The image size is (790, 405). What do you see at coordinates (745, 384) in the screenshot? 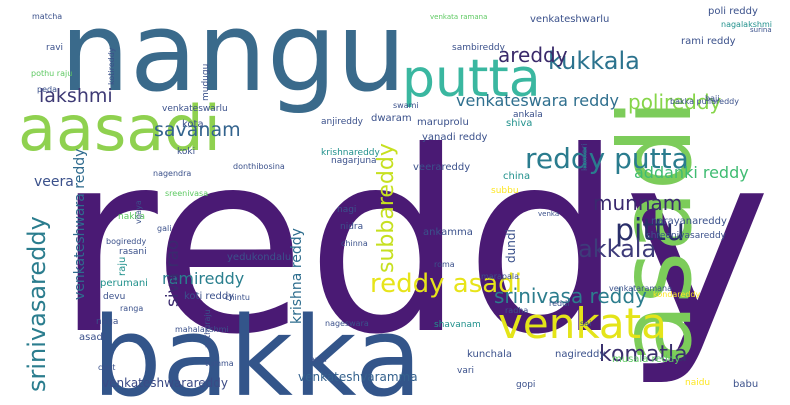
I see `word-babu: babu` at bounding box center [745, 384].